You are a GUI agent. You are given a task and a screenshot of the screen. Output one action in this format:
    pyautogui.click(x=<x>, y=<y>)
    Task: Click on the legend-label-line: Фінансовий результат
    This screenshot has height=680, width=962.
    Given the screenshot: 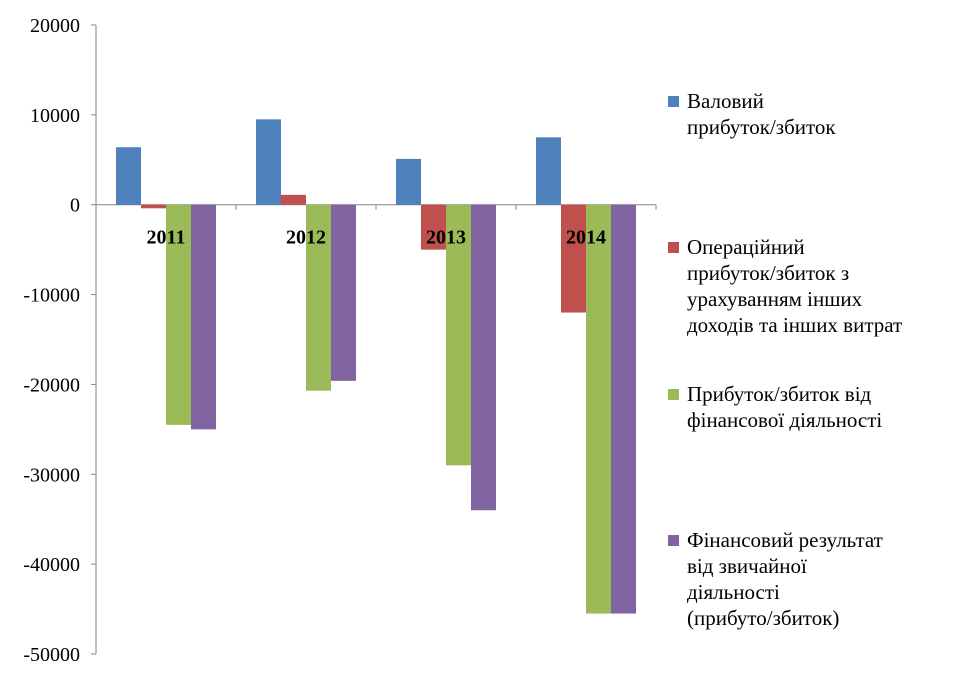 What is the action you would take?
    pyautogui.click(x=785, y=540)
    